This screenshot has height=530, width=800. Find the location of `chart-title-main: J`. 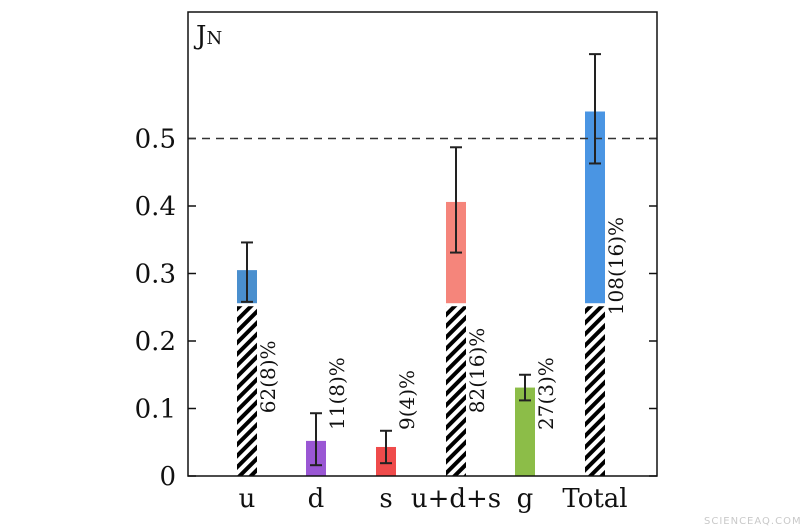

chart-title-main: J is located at coordinates (199, 36).